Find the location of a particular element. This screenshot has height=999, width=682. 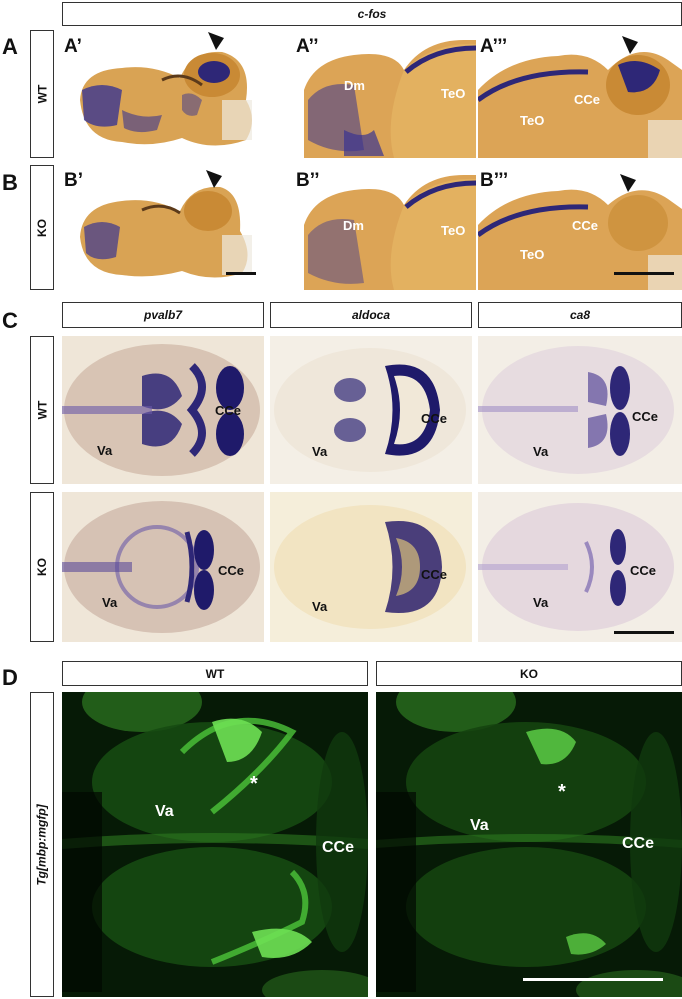

asterisk-d-ko: * is located at coordinates (562, 792).